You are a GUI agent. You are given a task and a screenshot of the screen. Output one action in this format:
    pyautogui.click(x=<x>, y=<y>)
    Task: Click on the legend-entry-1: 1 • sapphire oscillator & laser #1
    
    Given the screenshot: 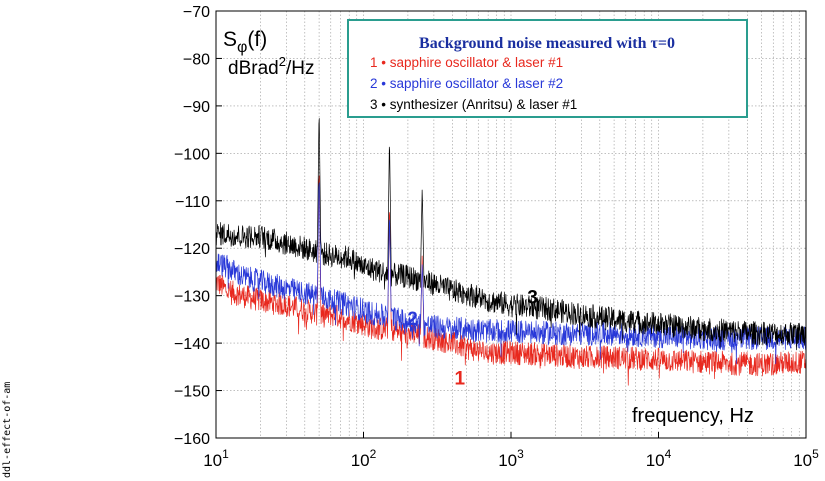 What is the action you would take?
    pyautogui.click(x=466, y=62)
    